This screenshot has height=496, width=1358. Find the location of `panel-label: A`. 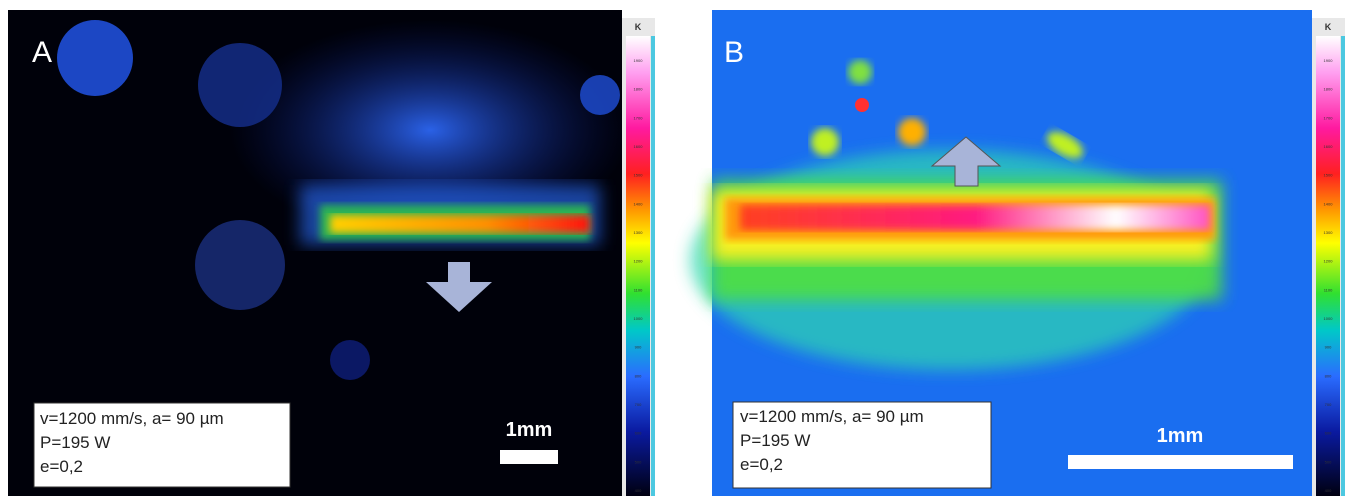

panel-label: A is located at coordinates (42, 52).